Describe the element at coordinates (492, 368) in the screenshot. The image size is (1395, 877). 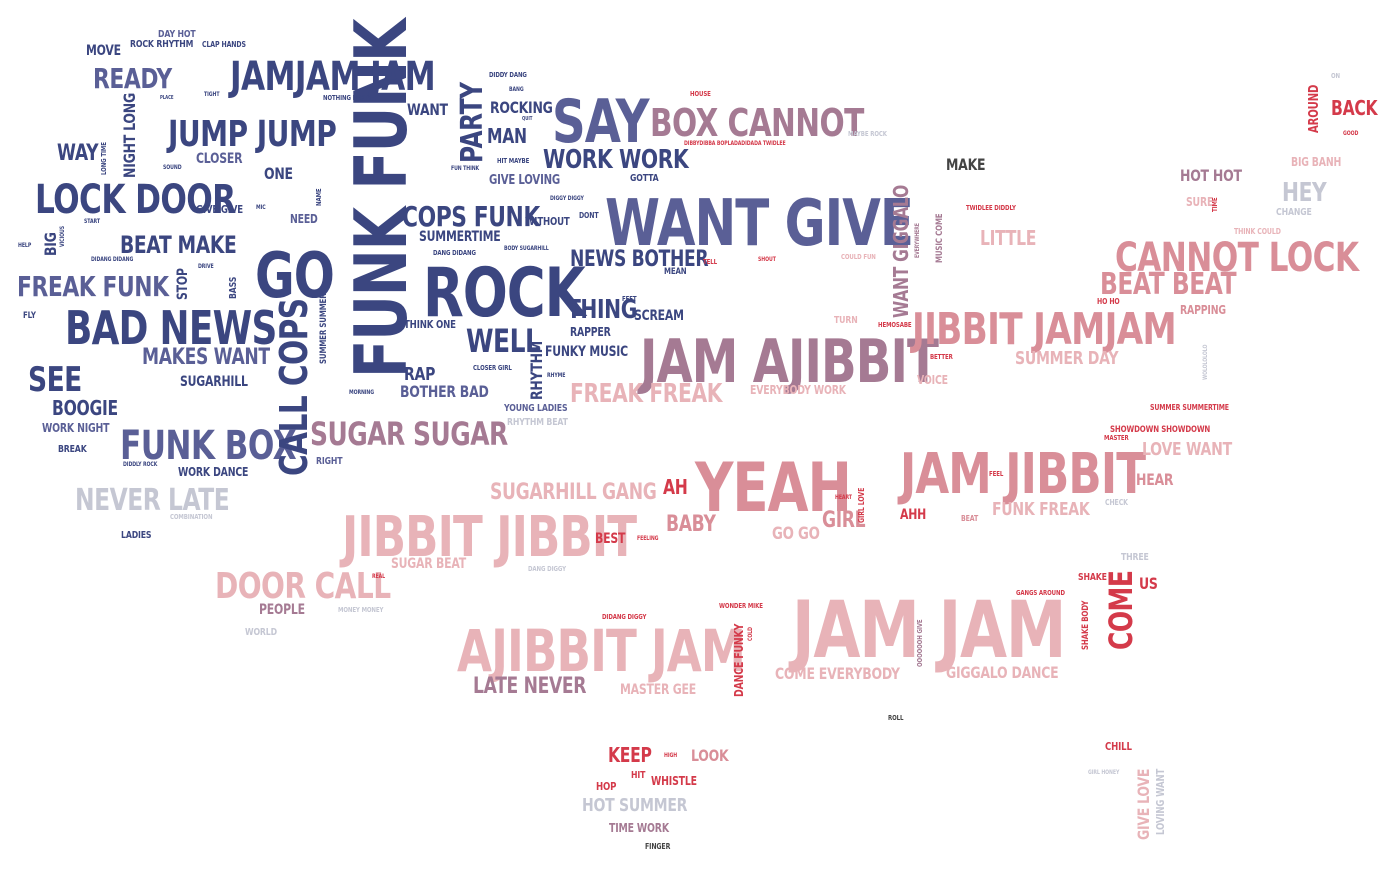
I see `word-closer-girl: CLOSER GIRL` at that location.